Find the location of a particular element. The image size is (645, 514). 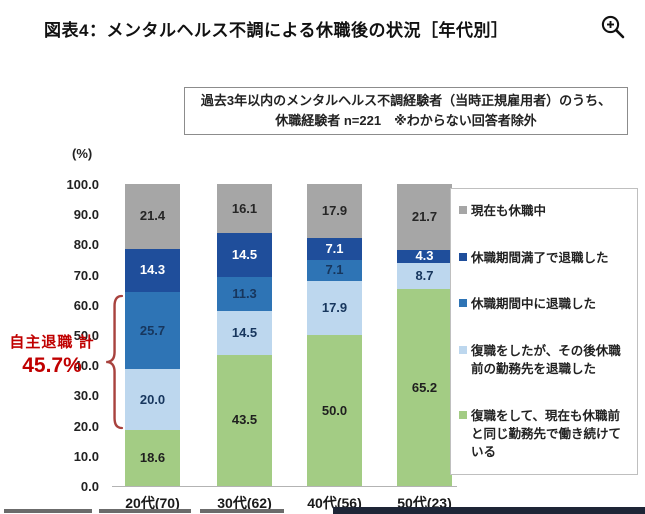

segment-value-label: 65.2 is located at coordinates (424, 387).